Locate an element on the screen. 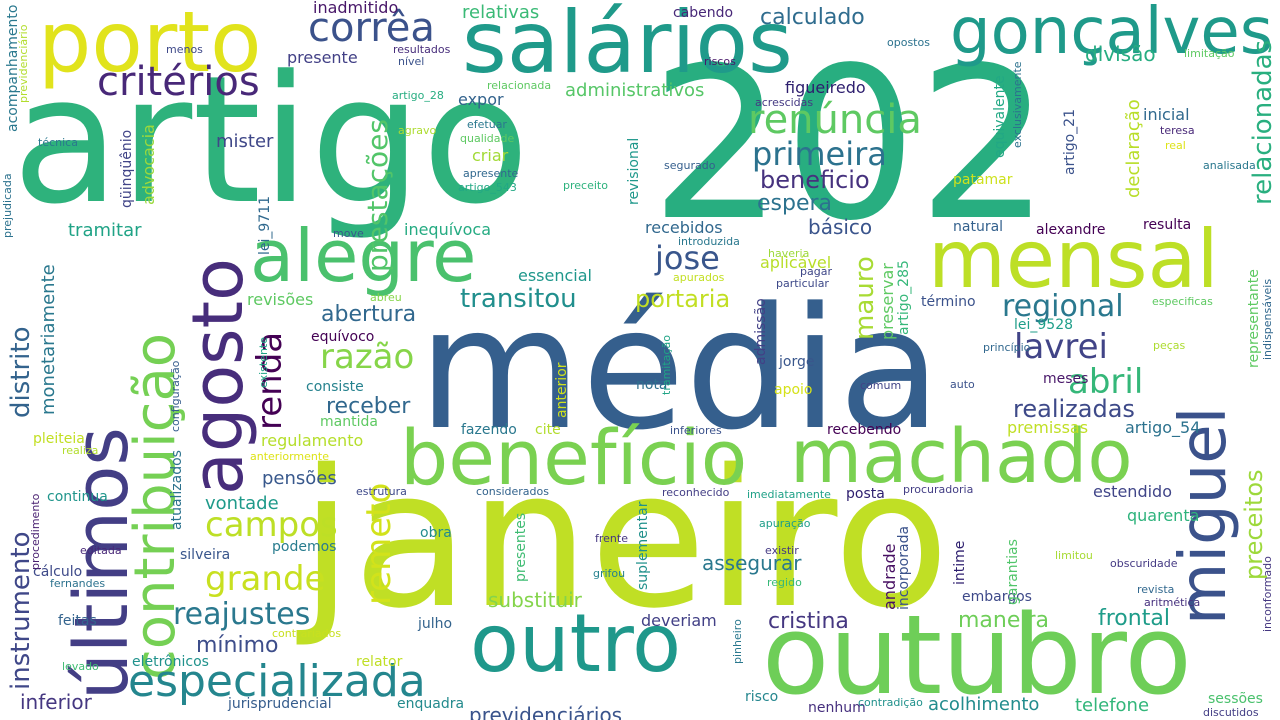 Image resolution: width=1280 pixels, height=720 pixels. word: relacionada is located at coordinates (519, 85).